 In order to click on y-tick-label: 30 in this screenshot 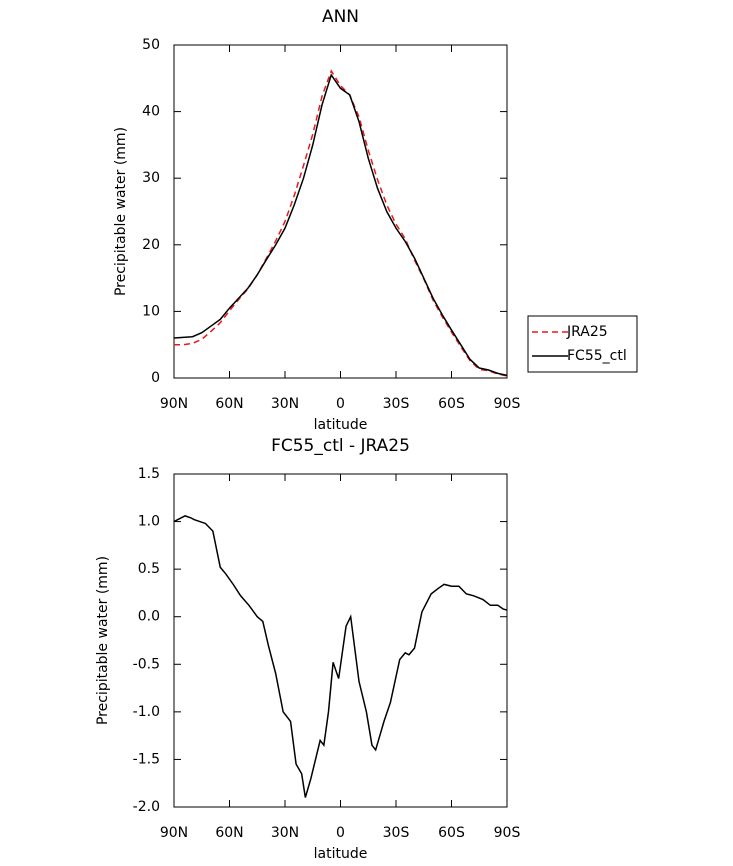, I will do `click(151, 178)`.